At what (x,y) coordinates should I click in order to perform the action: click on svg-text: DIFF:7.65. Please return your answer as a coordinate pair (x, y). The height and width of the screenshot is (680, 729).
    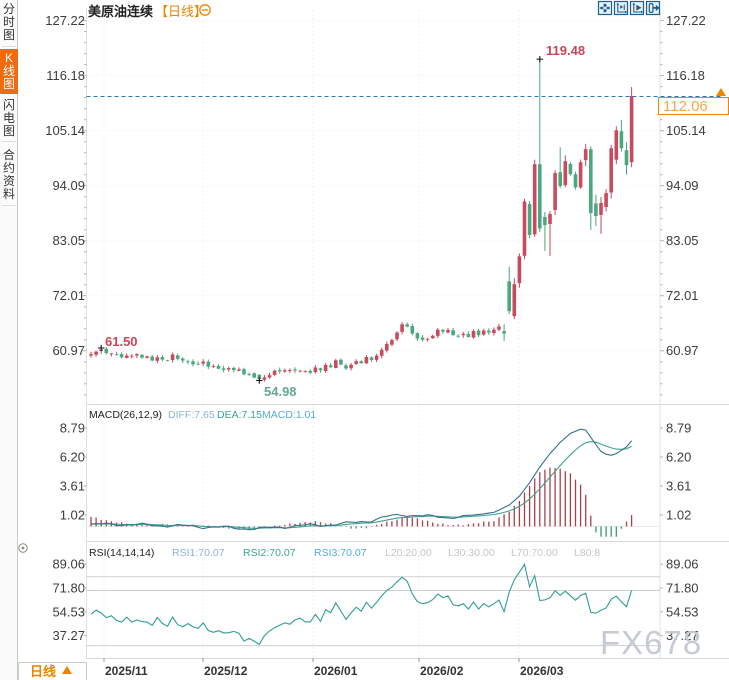
    Looking at the image, I should click on (191, 415).